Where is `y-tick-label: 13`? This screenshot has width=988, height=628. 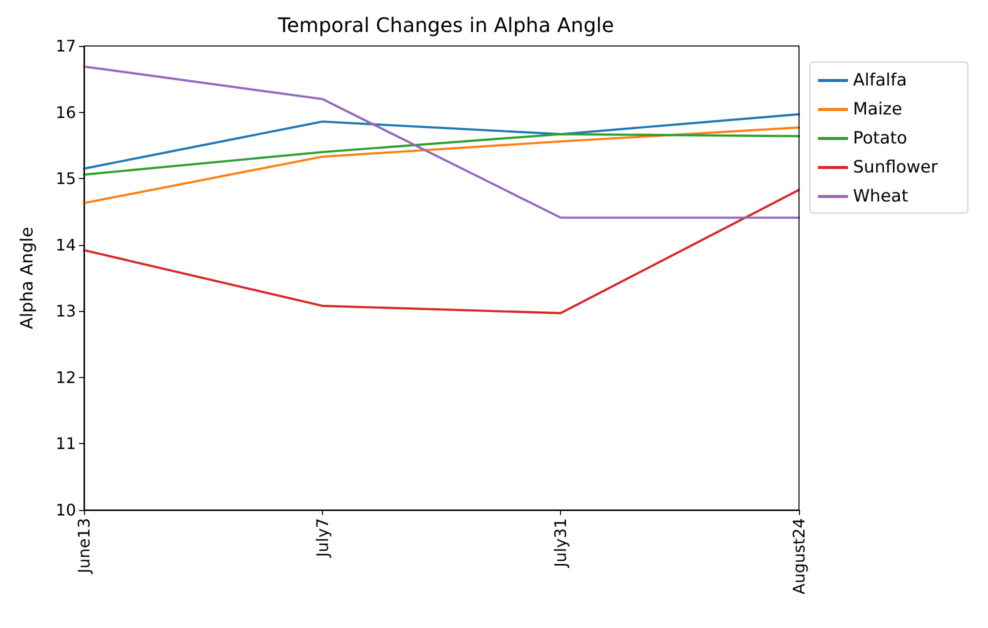 y-tick-label: 13 is located at coordinates (66, 311).